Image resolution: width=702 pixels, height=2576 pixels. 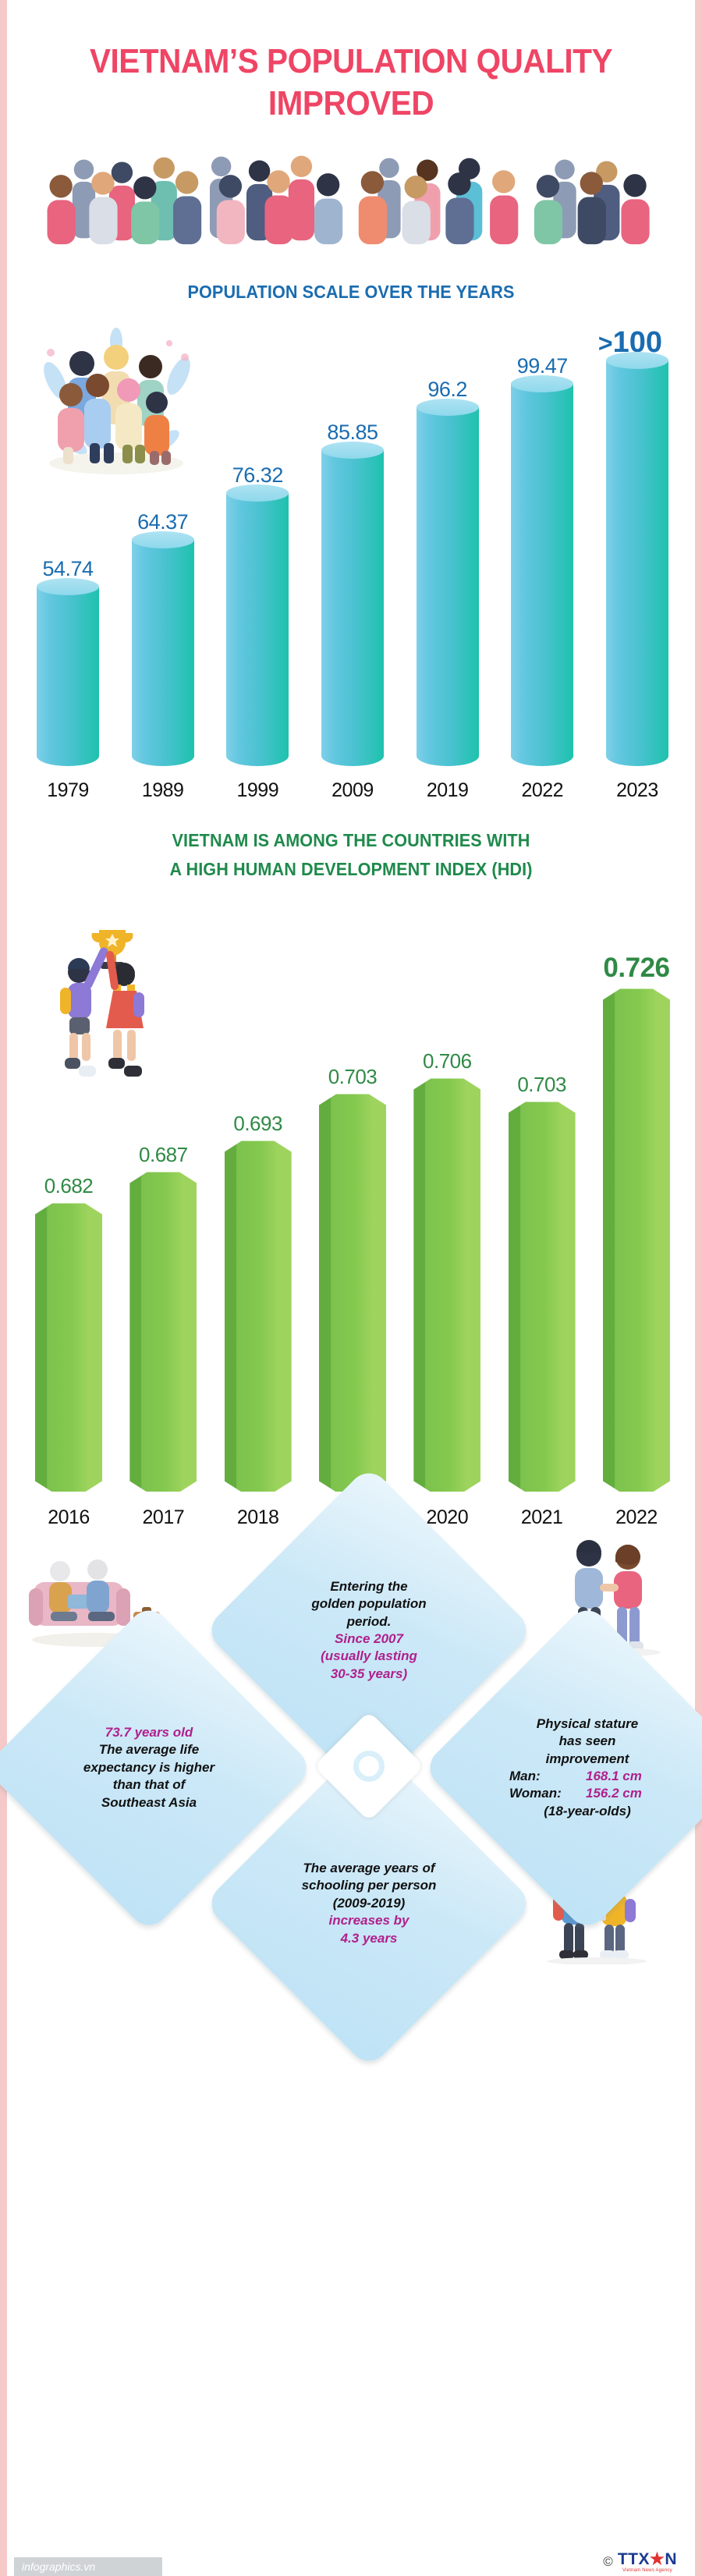 What do you see at coordinates (542, 1194) in the screenshot?
I see `hdi-bar-2021: 0.703` at bounding box center [542, 1194].